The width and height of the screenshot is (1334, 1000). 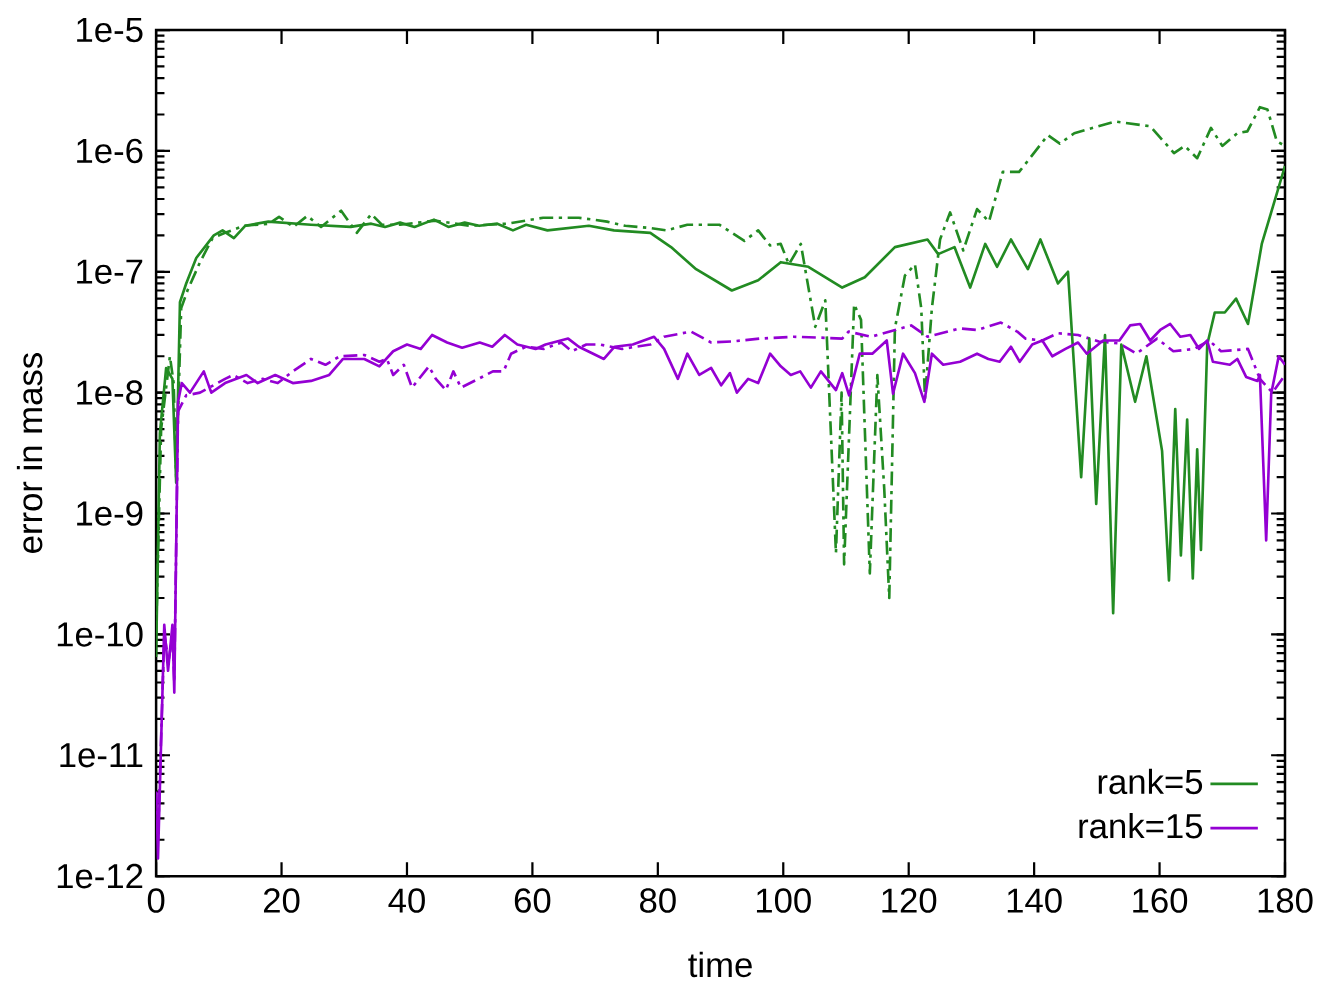 What do you see at coordinates (720, 964) in the screenshot?
I see `x-axis-title: time` at bounding box center [720, 964].